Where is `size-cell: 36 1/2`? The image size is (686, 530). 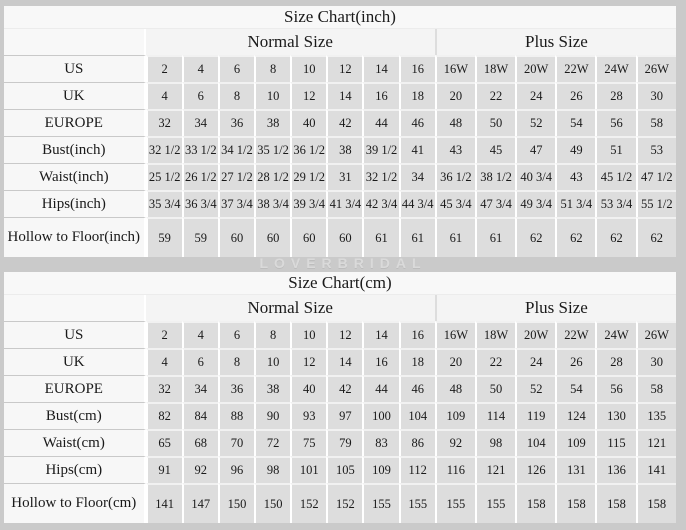 size-cell: 36 1/2 is located at coordinates (454, 176).